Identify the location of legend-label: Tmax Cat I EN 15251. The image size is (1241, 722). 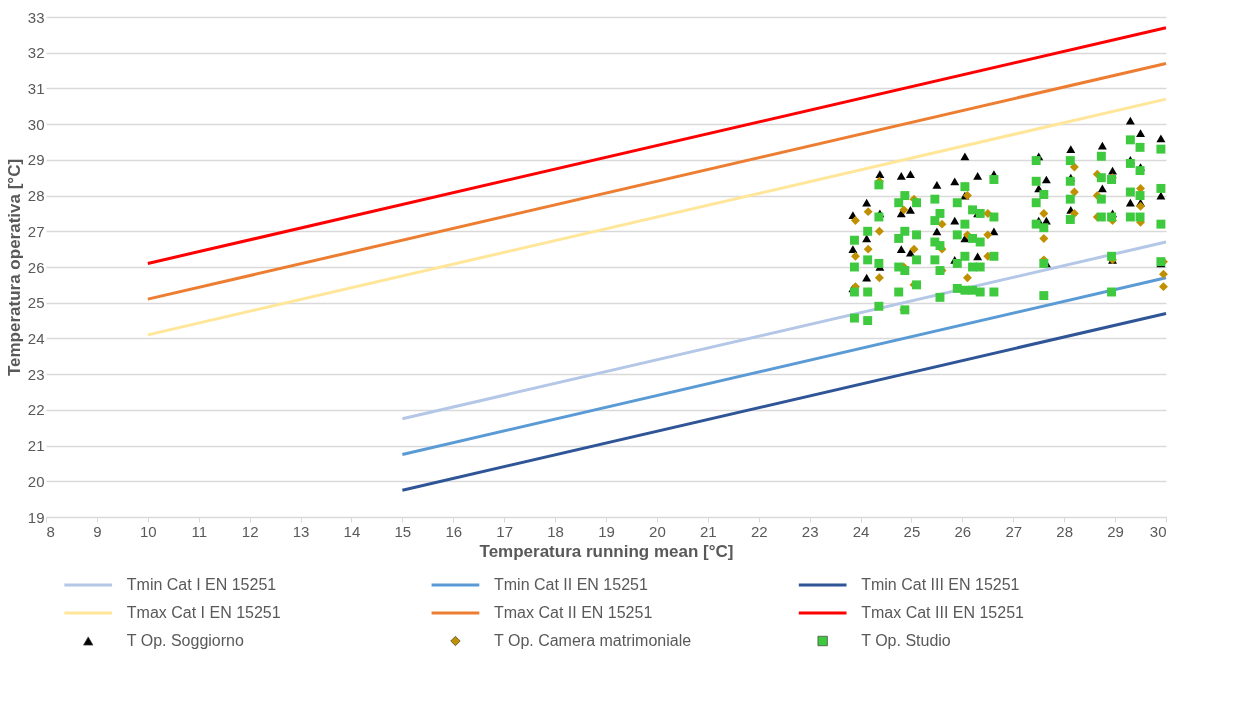
(203, 612).